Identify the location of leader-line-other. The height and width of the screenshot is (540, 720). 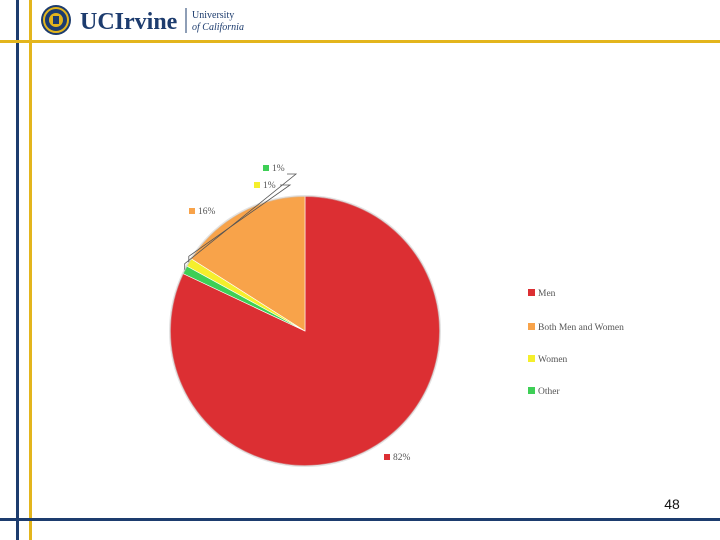
(241, 221).